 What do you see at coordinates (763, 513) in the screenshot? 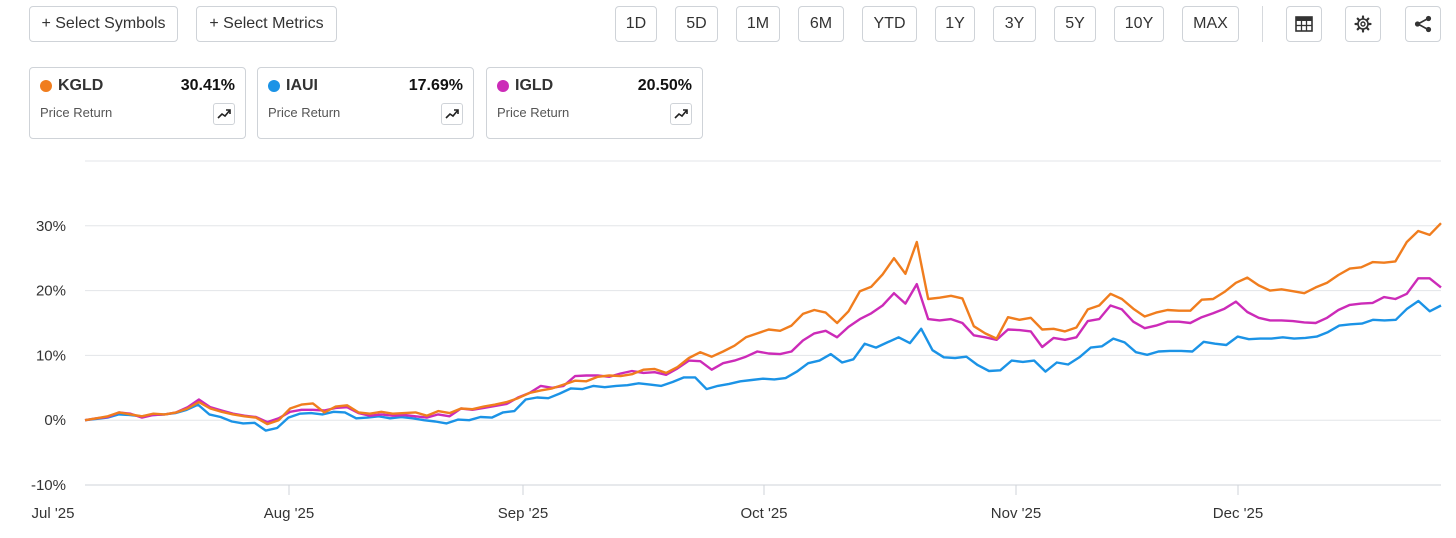
I see `x-tick-label: Oct '25` at bounding box center [763, 513].